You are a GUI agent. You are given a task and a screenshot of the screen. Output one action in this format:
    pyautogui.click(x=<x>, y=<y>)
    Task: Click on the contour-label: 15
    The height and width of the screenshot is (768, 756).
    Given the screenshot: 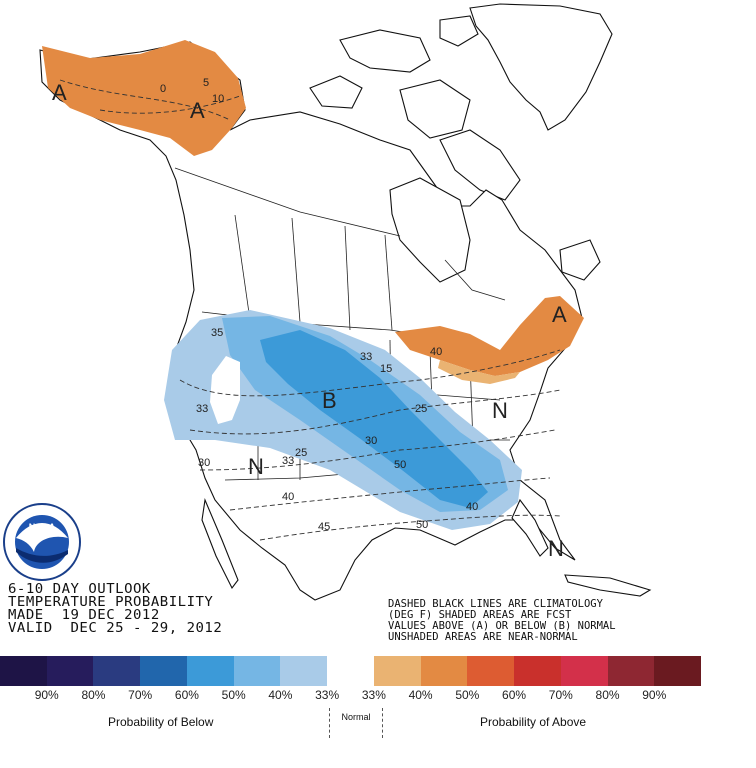 What is the action you would take?
    pyautogui.click(x=386, y=369)
    